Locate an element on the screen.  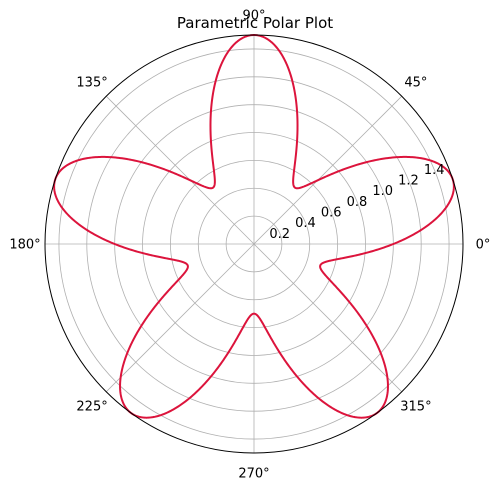
r-tick-label: 1.4 is located at coordinates (434, 170).